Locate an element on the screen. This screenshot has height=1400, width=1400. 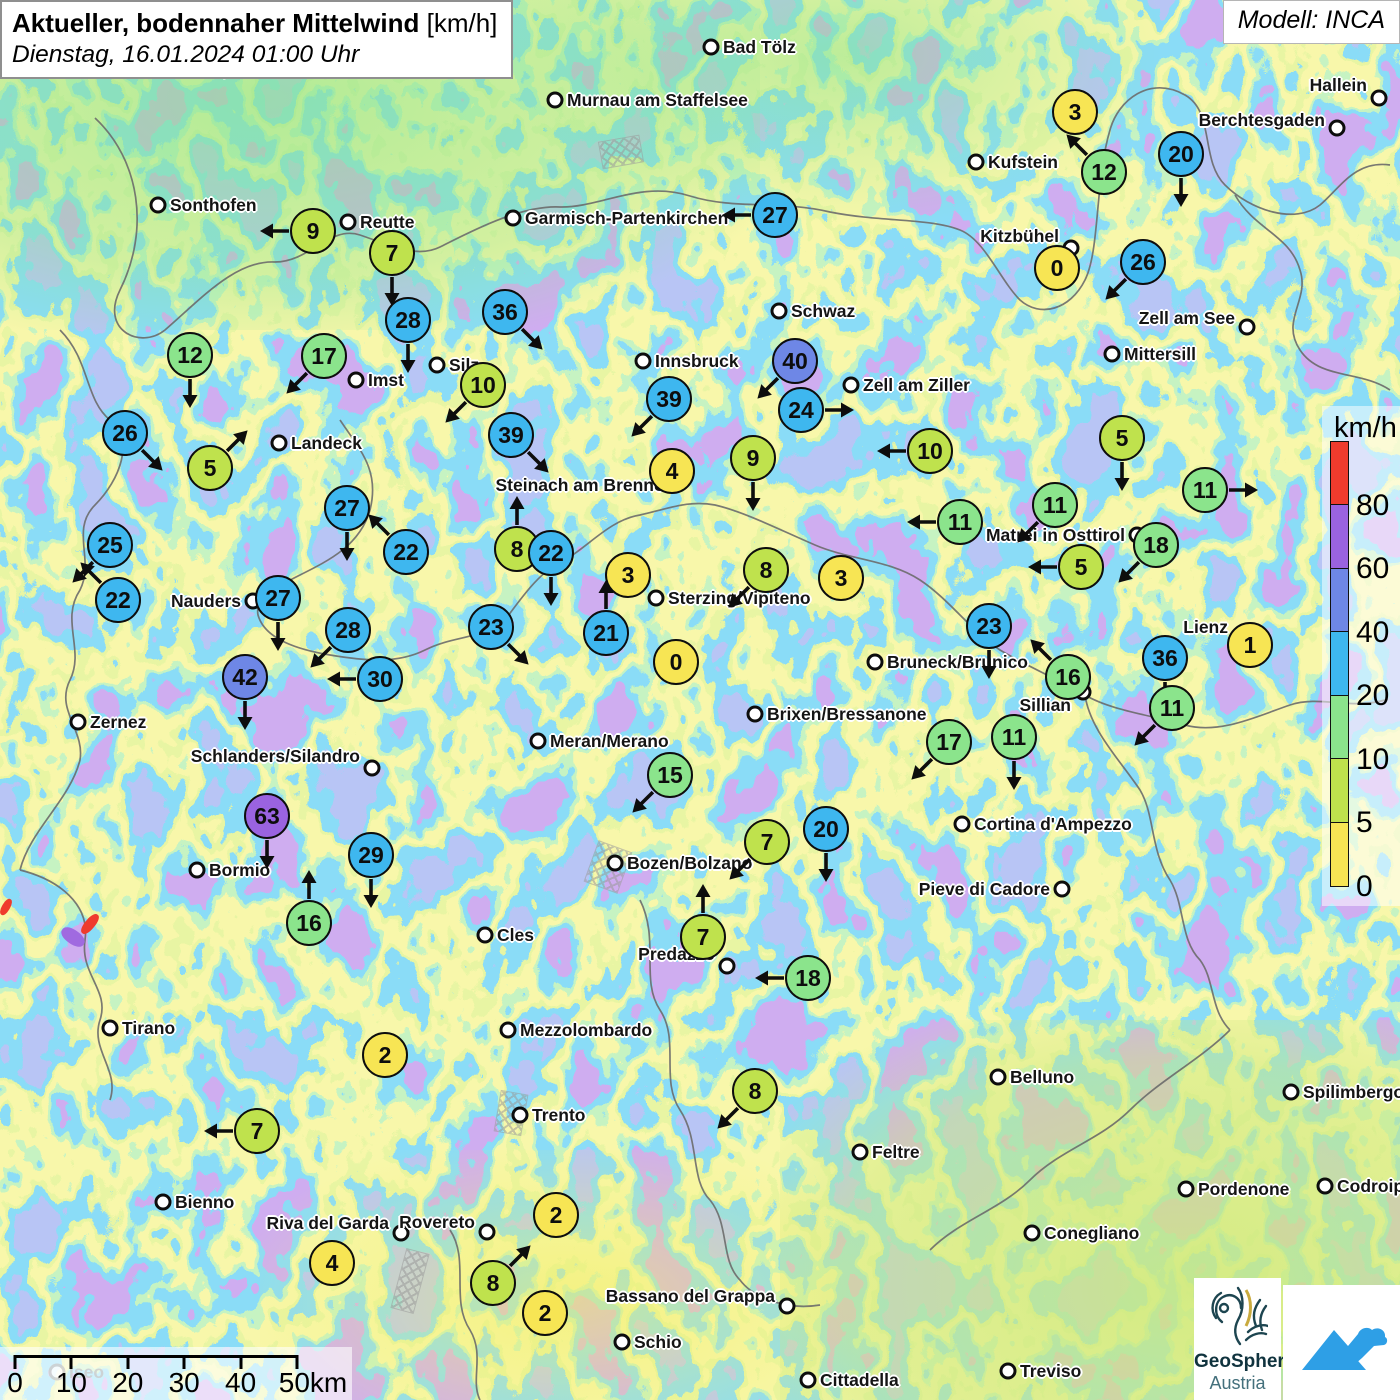
wind-station-value: 23 is located at coordinates (989, 626).